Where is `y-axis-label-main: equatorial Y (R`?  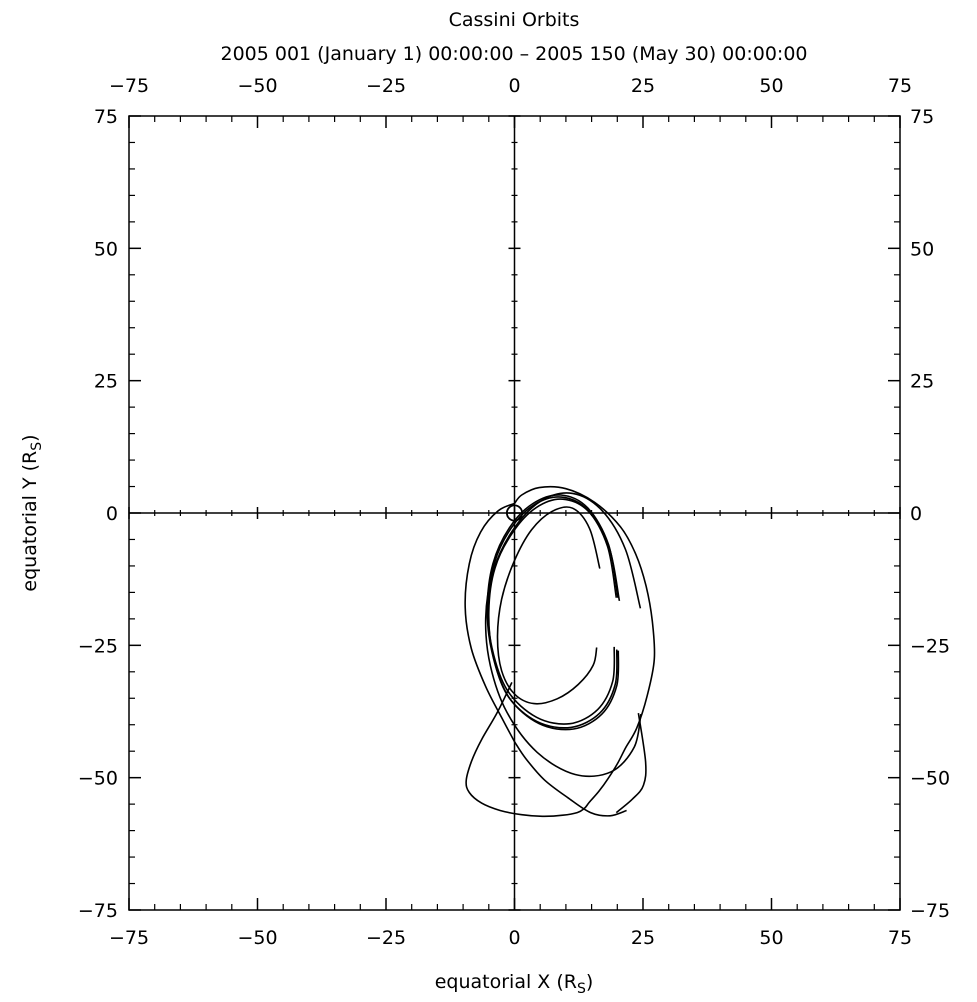 y-axis-label-main: equatorial Y (R is located at coordinates (30, 521).